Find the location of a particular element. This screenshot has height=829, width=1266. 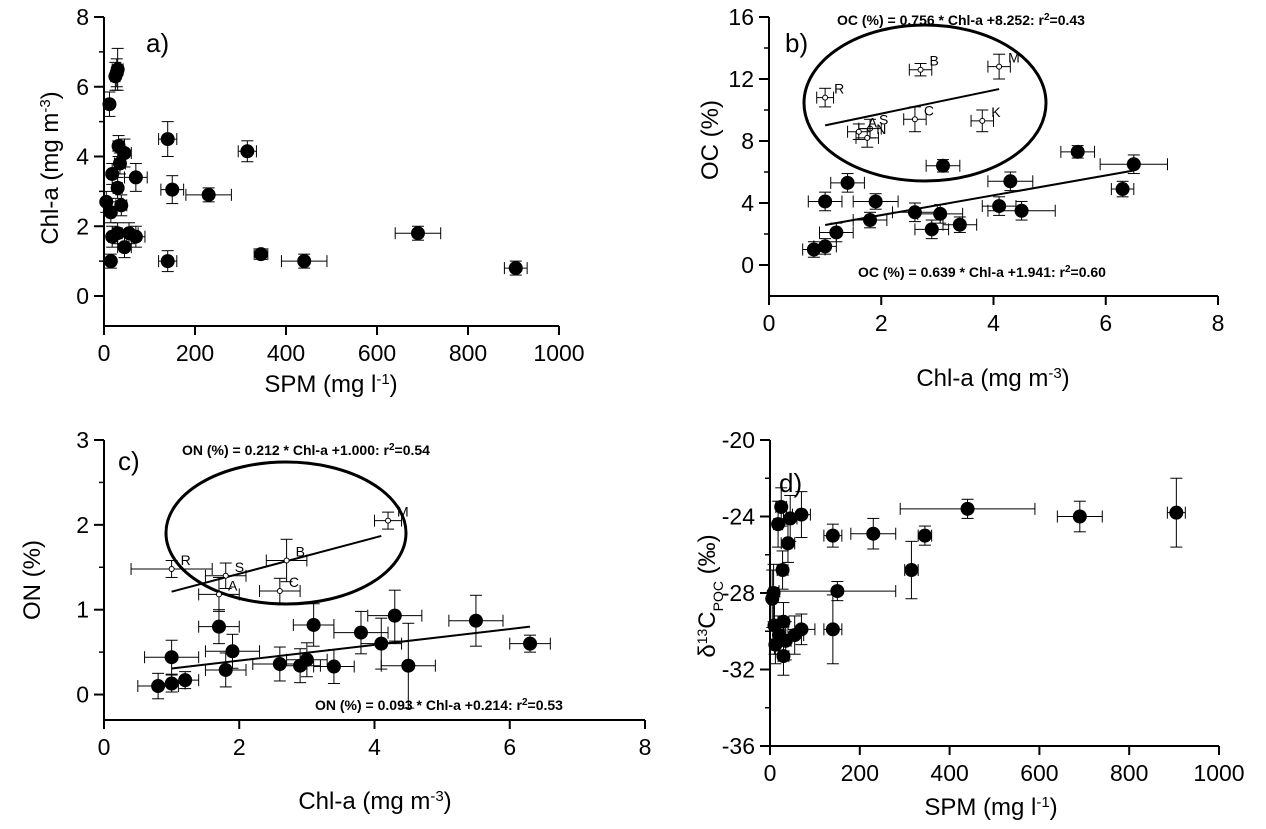

panel-b-outlier-ellipse is located at coordinates (925, 103).